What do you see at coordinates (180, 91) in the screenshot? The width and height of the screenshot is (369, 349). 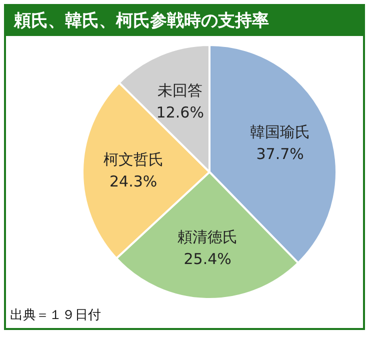 I see `slice-label: 未回答` at bounding box center [180, 91].